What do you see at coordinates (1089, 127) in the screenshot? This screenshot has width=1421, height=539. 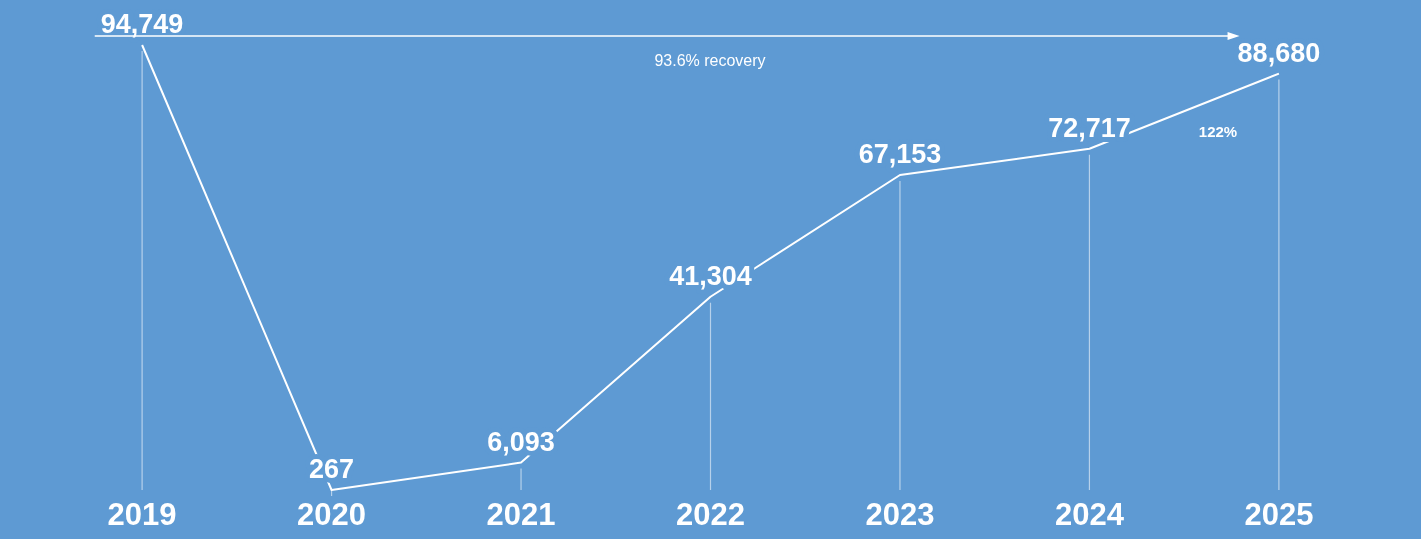 I see `data-label: 72,717` at bounding box center [1089, 127].